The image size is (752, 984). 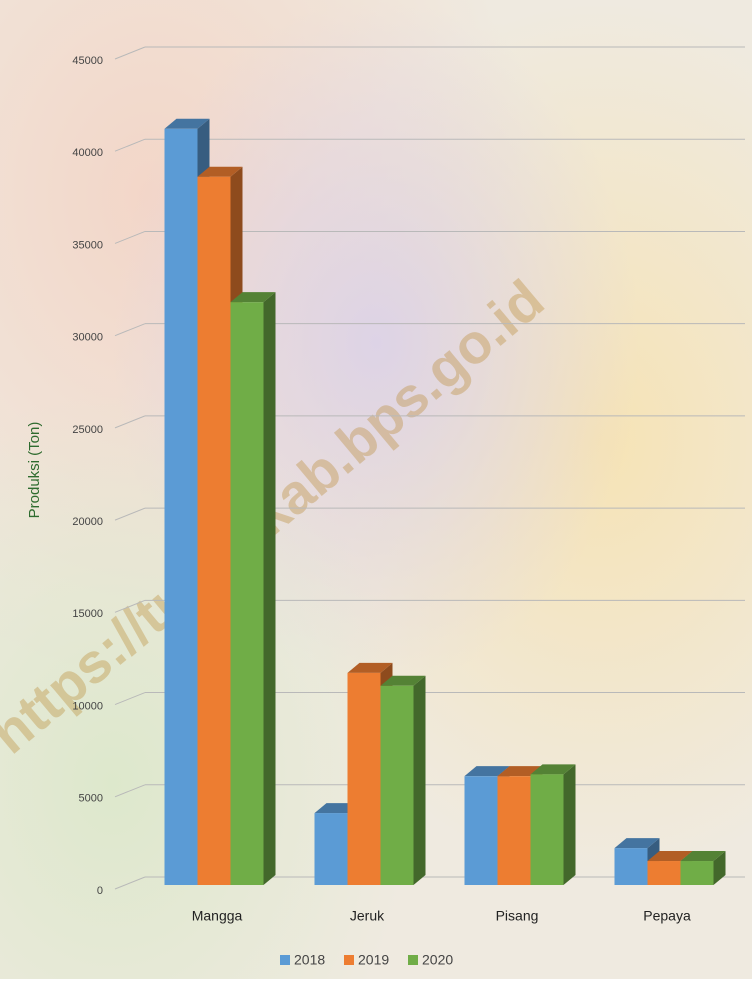 What do you see at coordinates (87, 522) in the screenshot?
I see `y-tick-label: 20000` at bounding box center [87, 522].